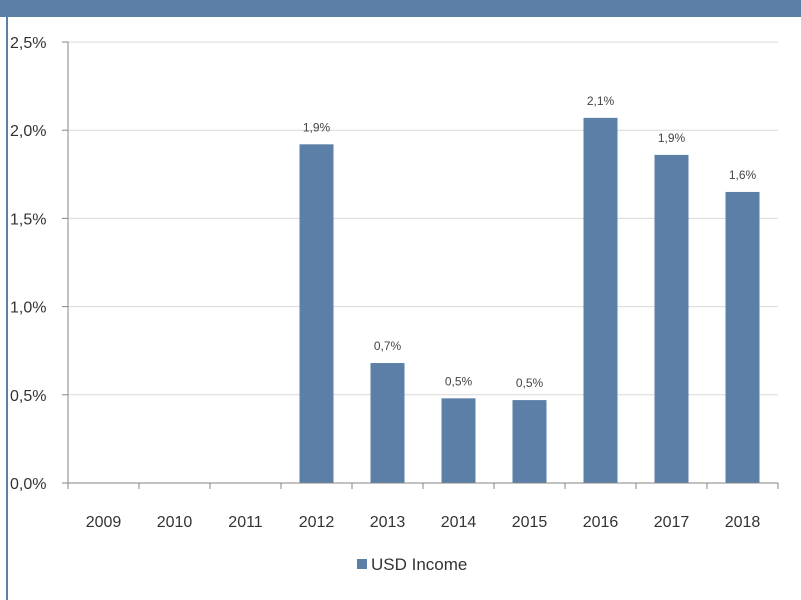  Describe the element at coordinates (28, 308) in the screenshot. I see `y-tick-label: 1,0%` at that location.